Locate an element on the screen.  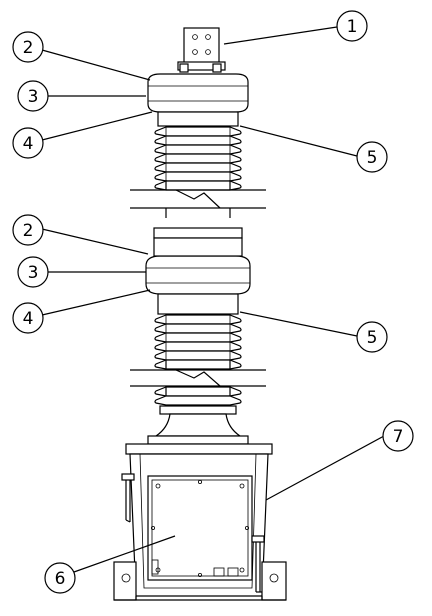
callout-2-upper: 2 is located at coordinates (28, 47).